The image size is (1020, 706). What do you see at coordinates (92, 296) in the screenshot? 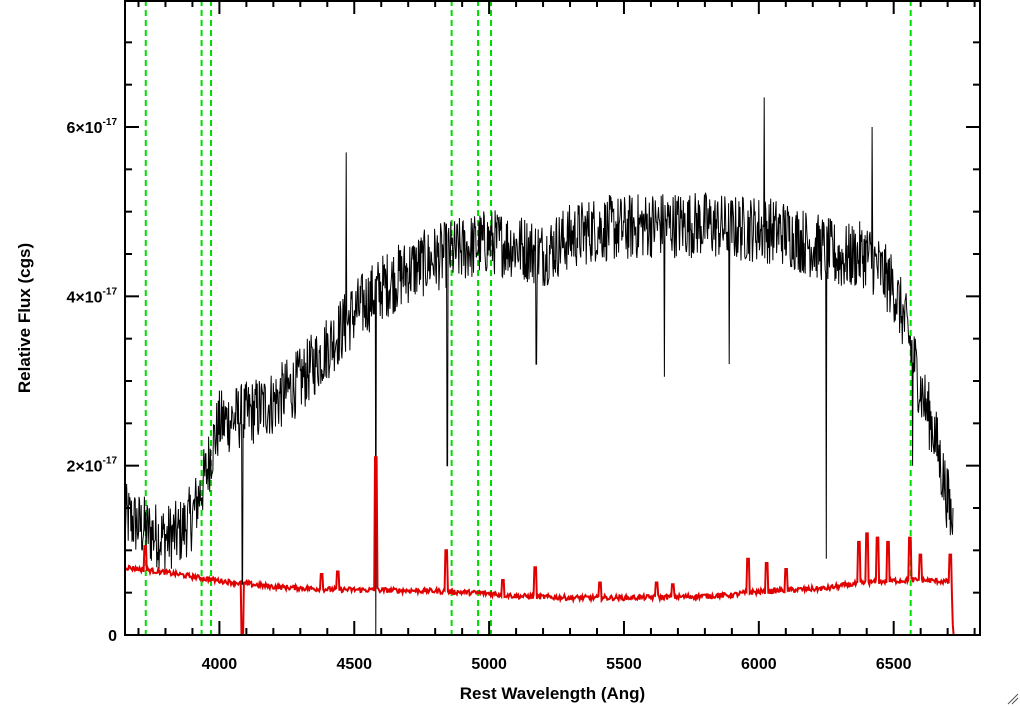
I see `y-tick-label: 4×10⁻¹⁷` at bounding box center [92, 296].